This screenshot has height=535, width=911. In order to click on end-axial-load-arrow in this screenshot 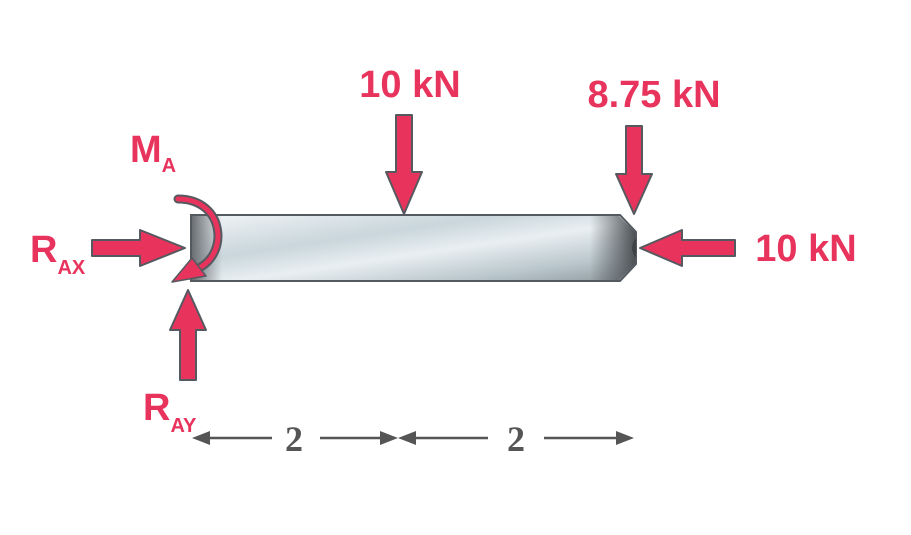, I will do `click(687, 248)`.